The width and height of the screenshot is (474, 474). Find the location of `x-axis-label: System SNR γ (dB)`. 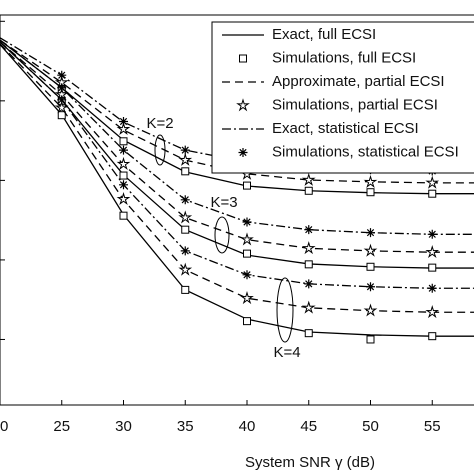

x-axis-label: System SNR γ (dB) is located at coordinates (310, 462).